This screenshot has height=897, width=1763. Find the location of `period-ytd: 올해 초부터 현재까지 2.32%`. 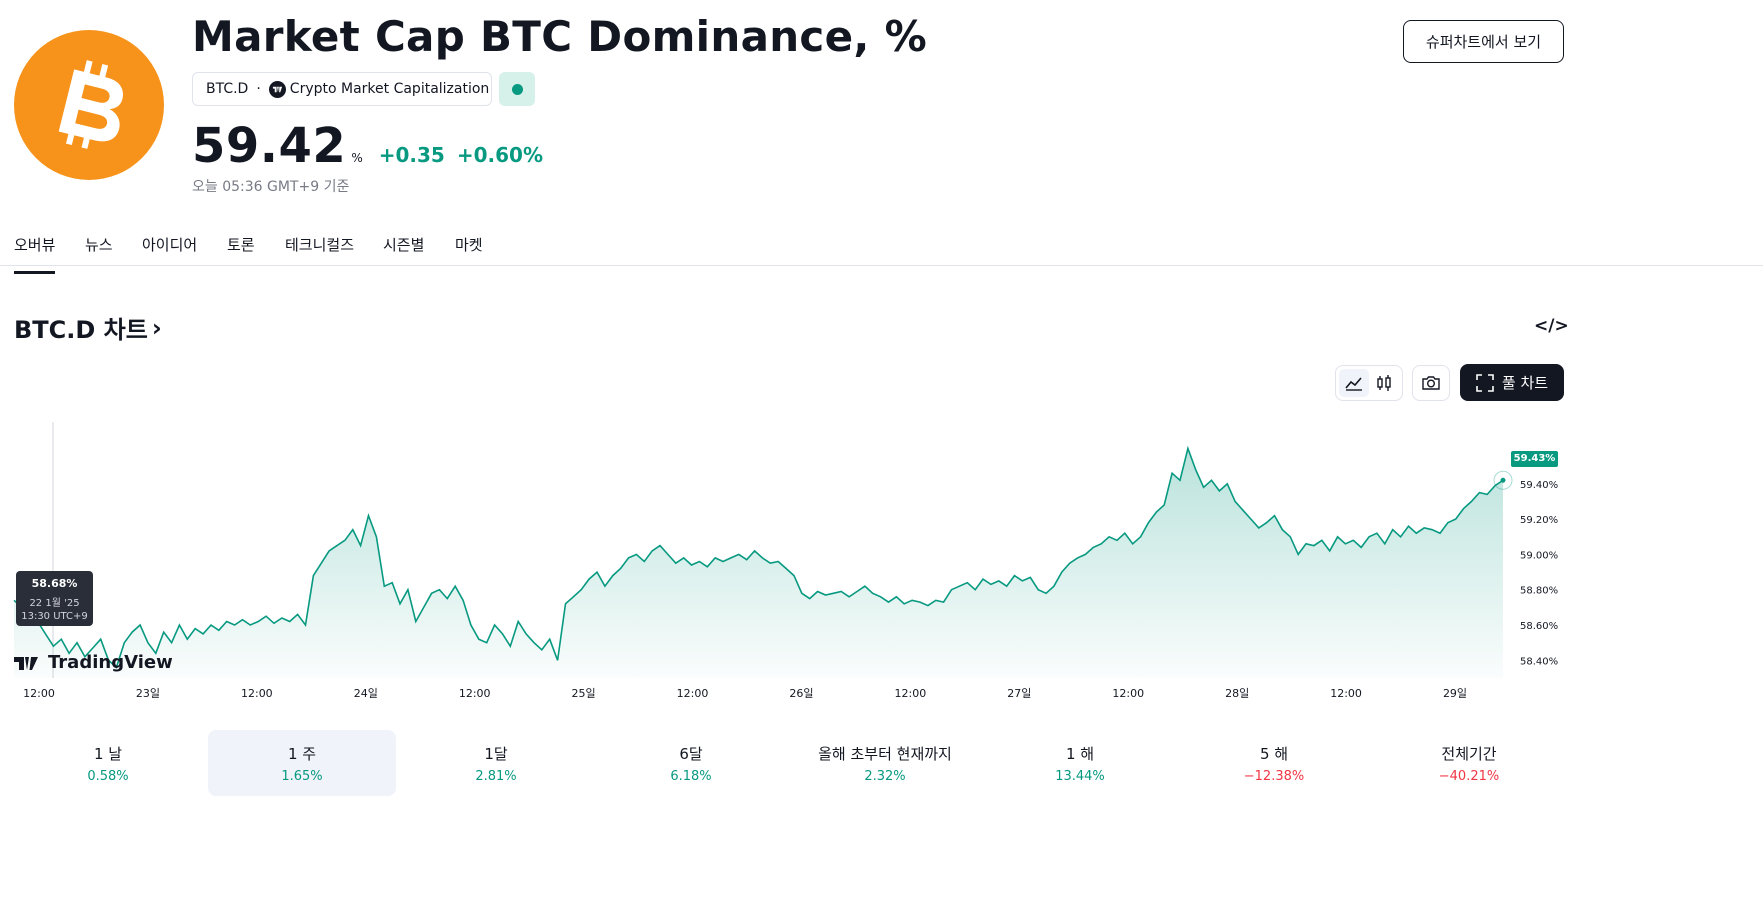

period-ytd: 올해 초부터 현재까지 2.32% is located at coordinates (885, 763).